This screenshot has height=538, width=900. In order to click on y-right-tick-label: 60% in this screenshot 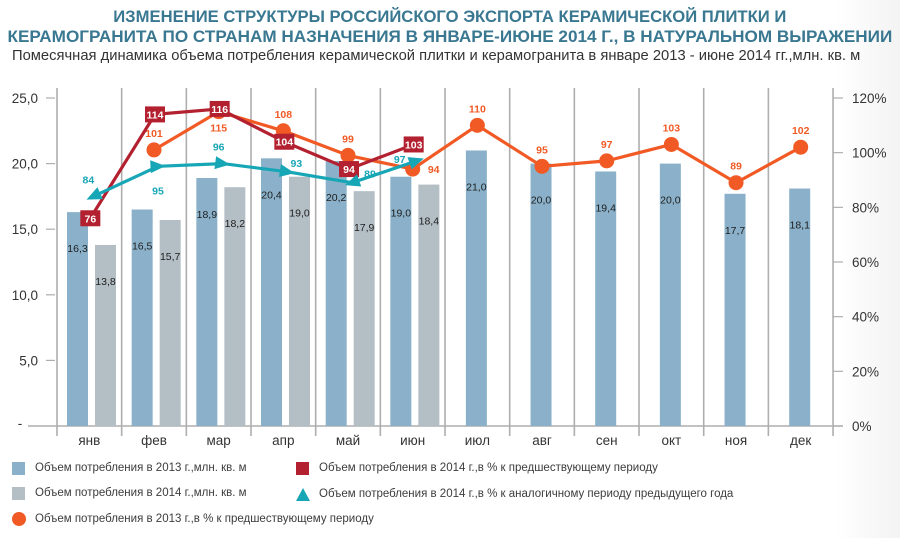, I will do `click(865, 262)`.